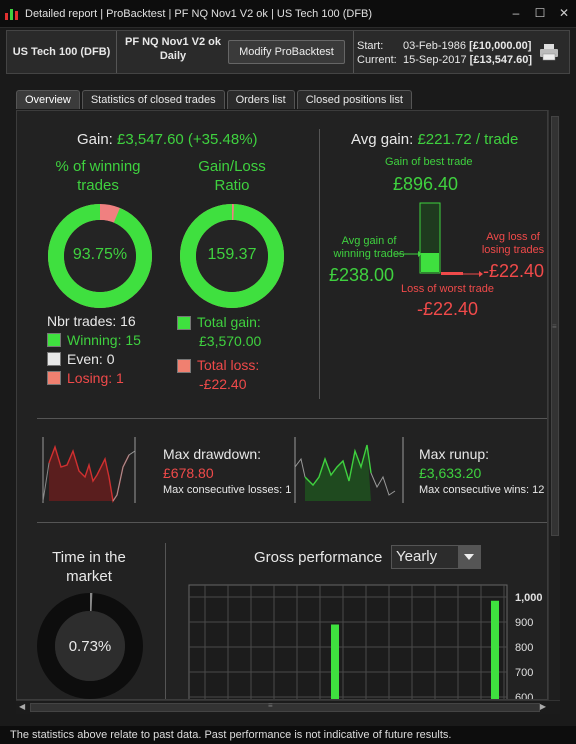 The height and width of the screenshot is (744, 576). I want to click on gain-loss-ratio-value: 159.37, so click(232, 254).